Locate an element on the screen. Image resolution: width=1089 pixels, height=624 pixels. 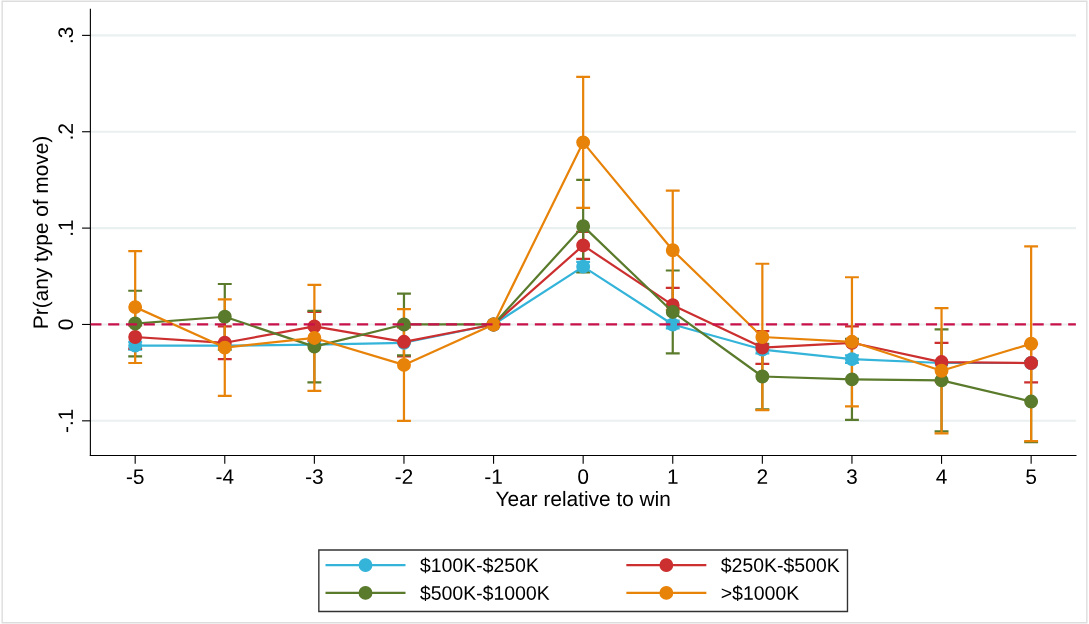
legend-label: $100K-$250K is located at coordinates (479, 565).